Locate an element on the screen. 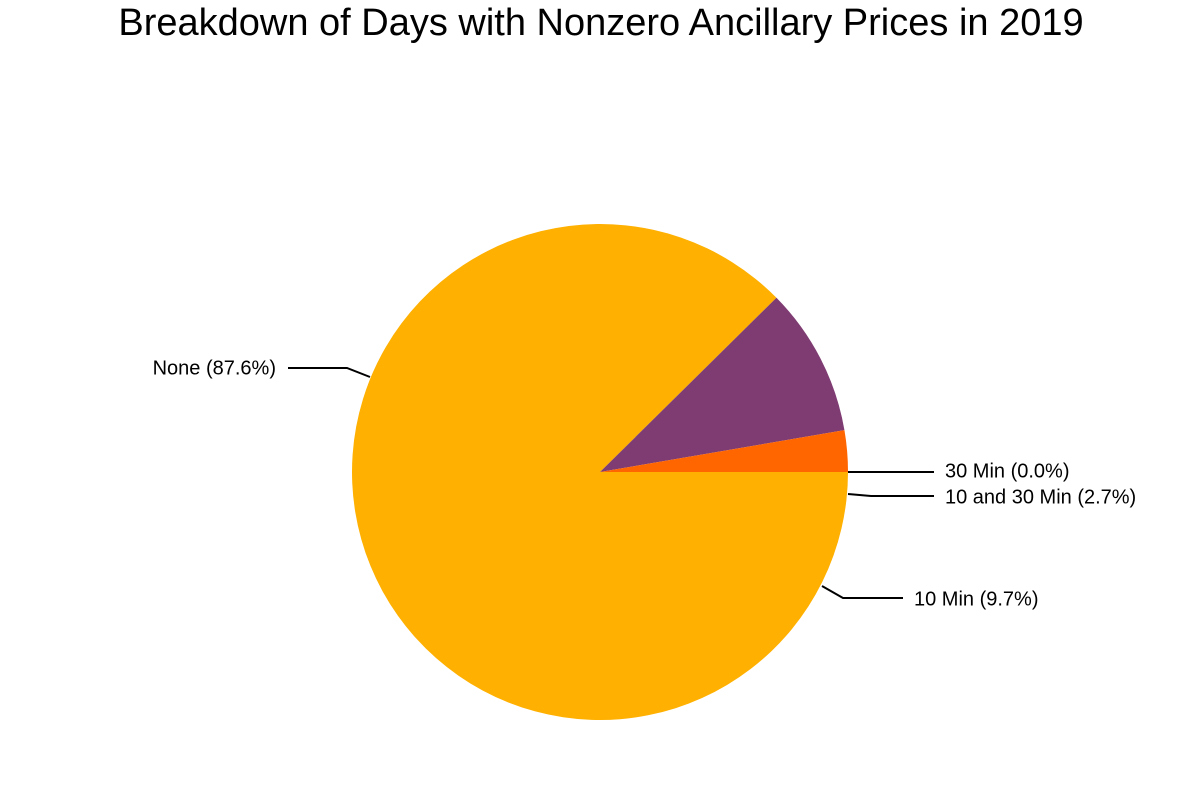  pie-slice-10-and-30-min is located at coordinates (724, 451).